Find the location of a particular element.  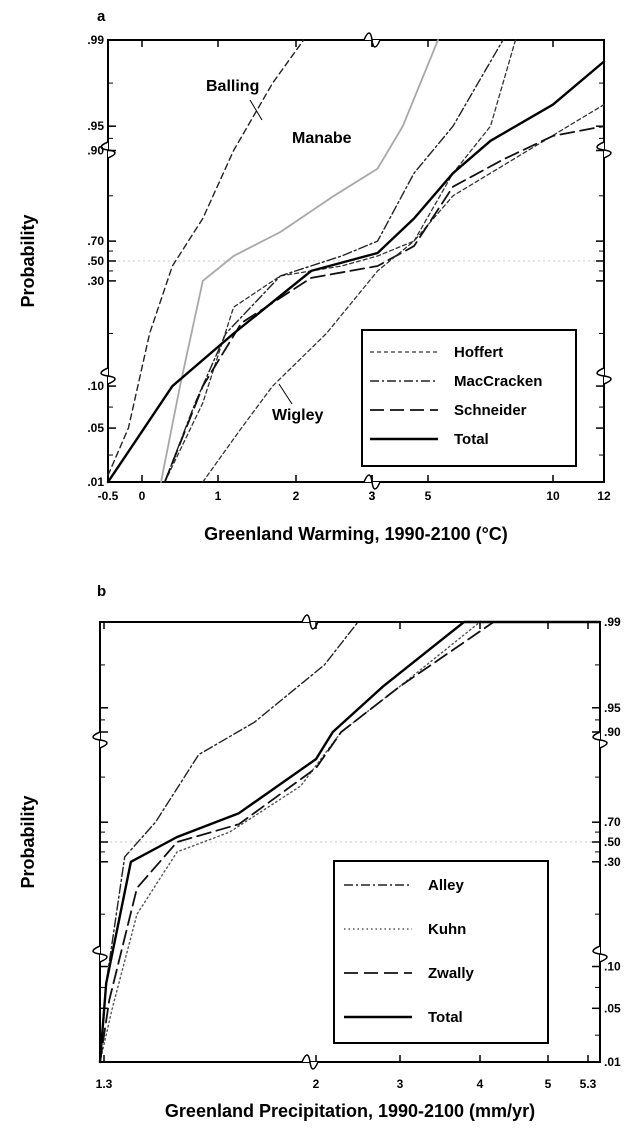

x-tick-label: 1 is located at coordinates (218, 496).